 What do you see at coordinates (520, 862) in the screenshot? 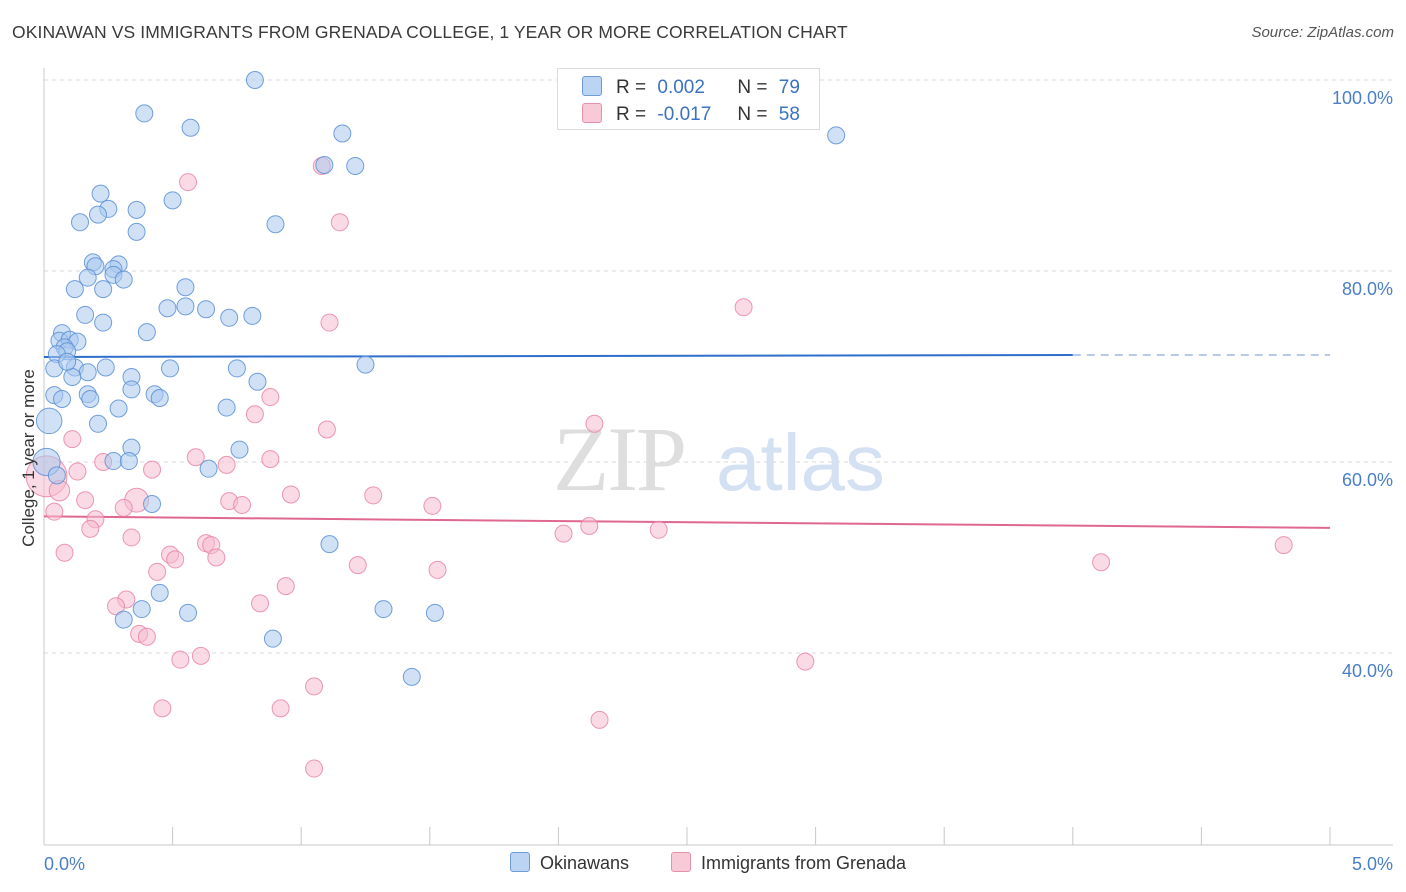
I see `bottom-legend-swatch-blue` at bounding box center [520, 862].